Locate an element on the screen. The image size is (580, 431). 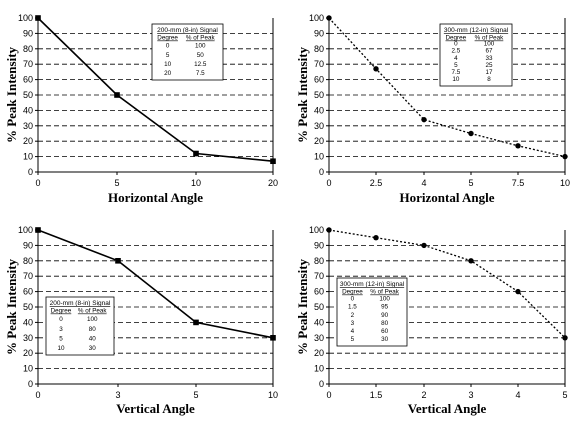
legend-cell: 20 is located at coordinates (168, 73).